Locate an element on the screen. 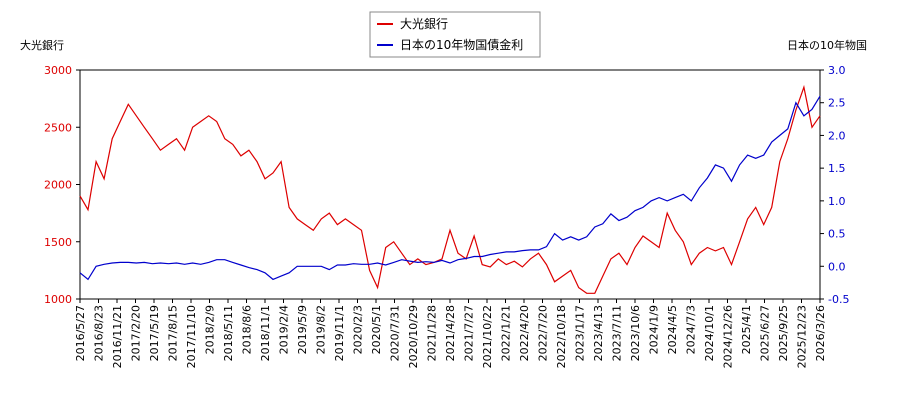 This screenshot has height=400, width=900. left-tick-label: 2500 is located at coordinates (58, 127).